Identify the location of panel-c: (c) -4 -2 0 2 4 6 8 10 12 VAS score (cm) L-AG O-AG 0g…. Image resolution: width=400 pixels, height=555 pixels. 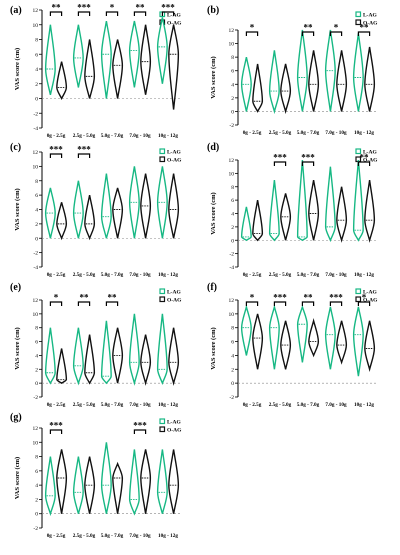
(96, 210).